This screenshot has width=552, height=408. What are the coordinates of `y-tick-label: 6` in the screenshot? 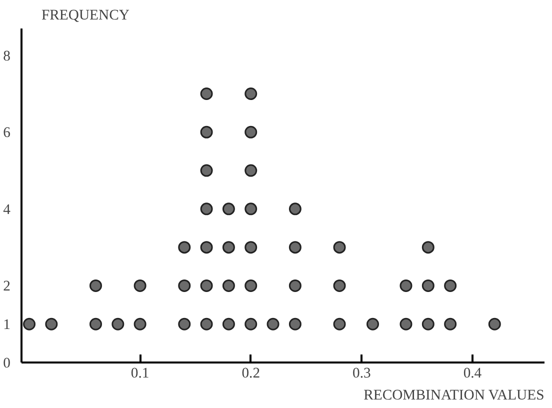 It's located at (6, 133).